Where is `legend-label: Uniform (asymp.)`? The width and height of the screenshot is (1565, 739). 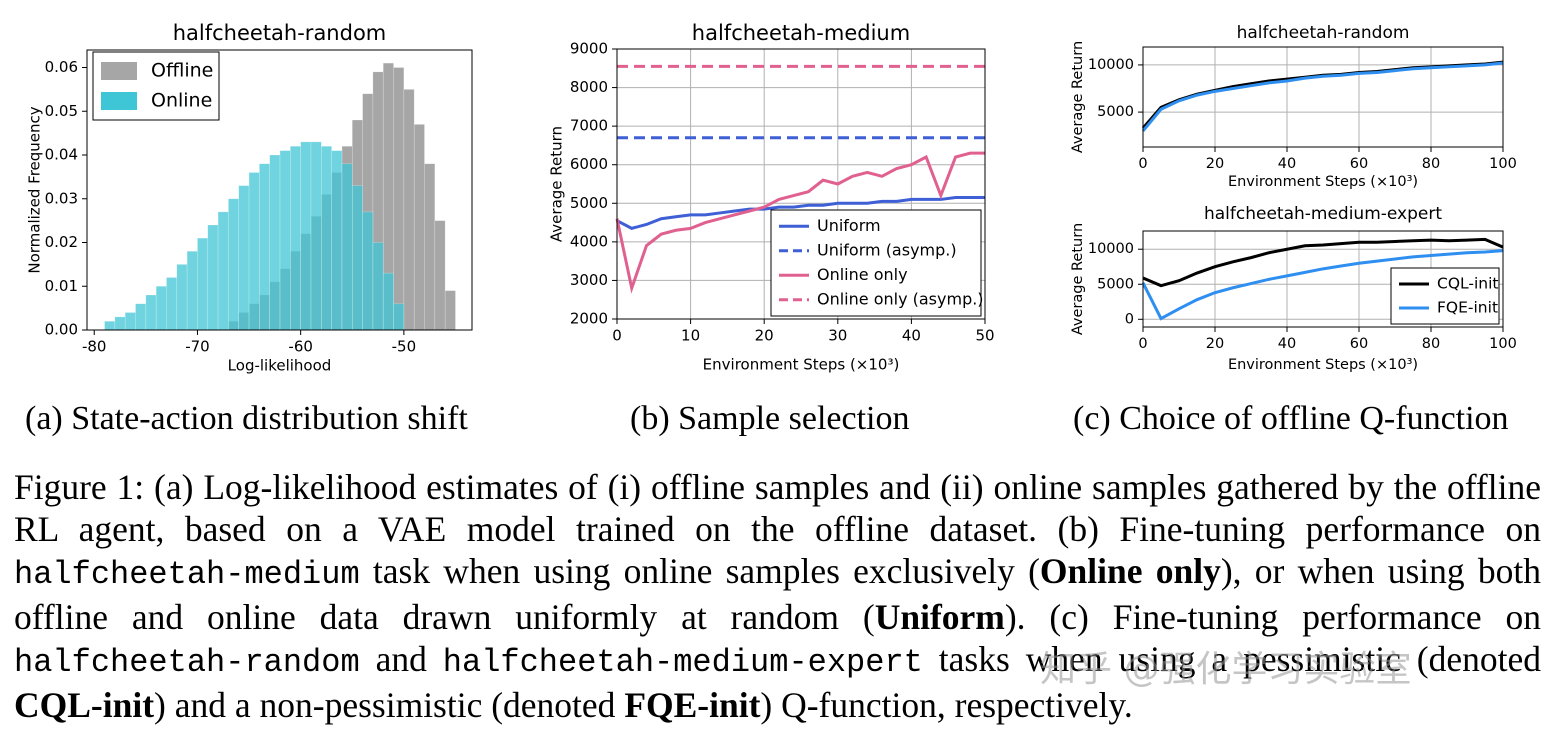 legend-label: Uniform (asymp.) is located at coordinates (887, 249).